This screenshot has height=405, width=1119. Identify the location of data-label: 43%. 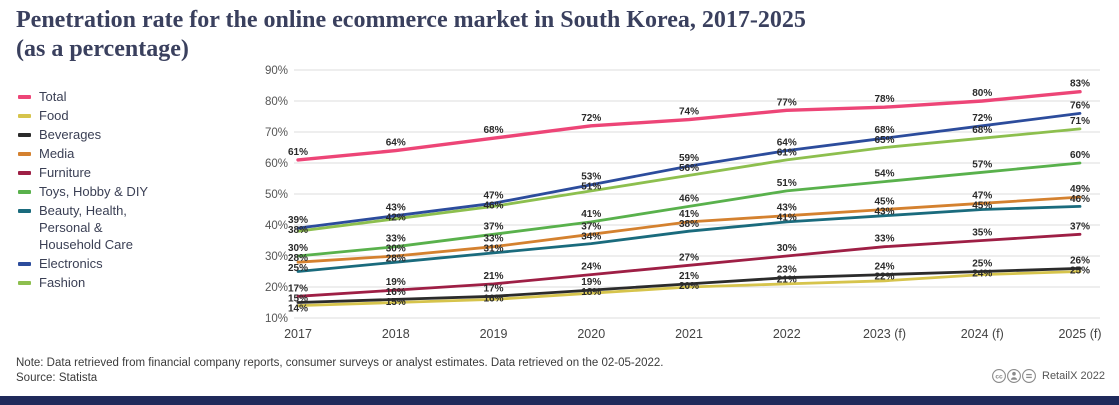
(884, 212).